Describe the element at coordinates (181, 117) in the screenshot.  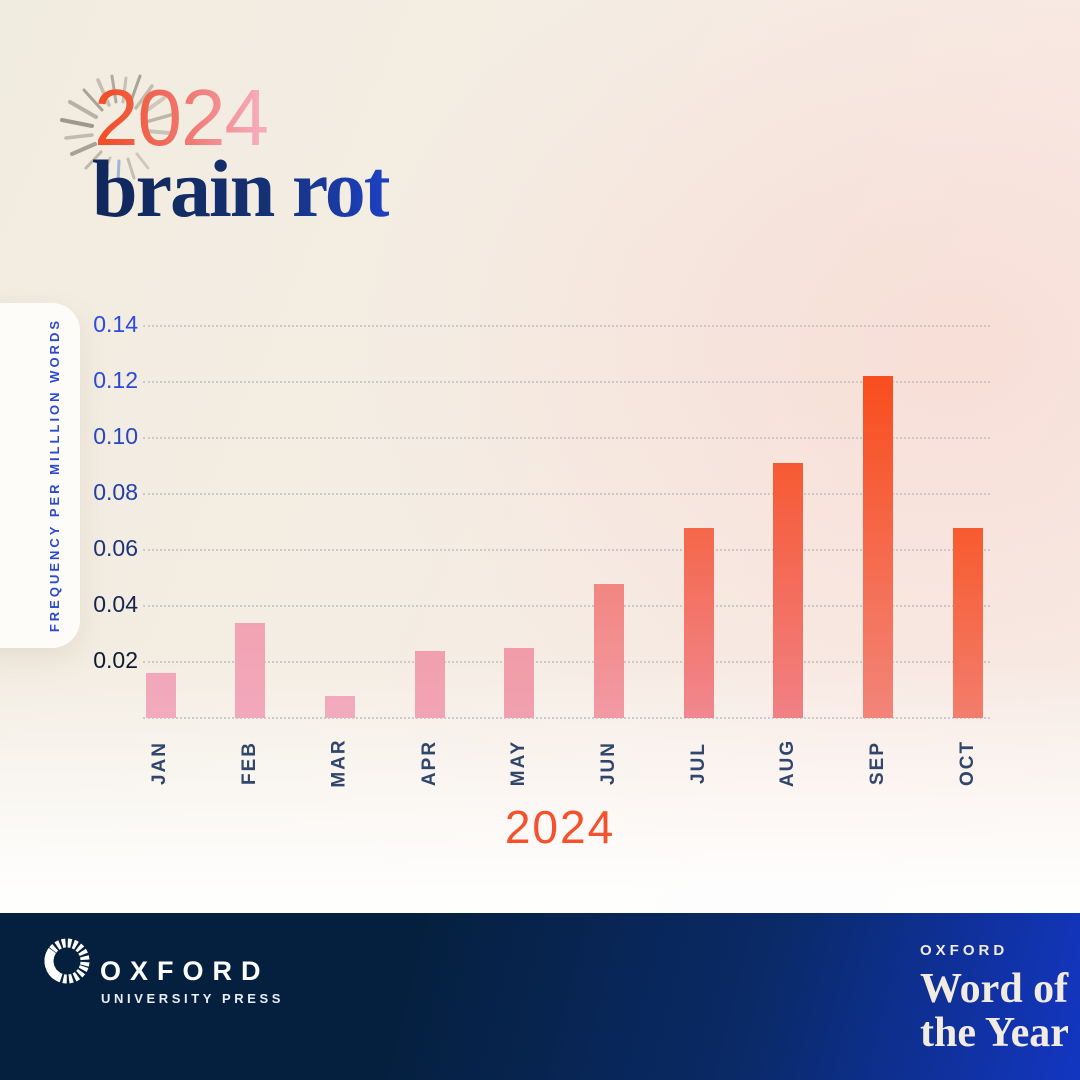
I see `year-heading: 2024` at that location.